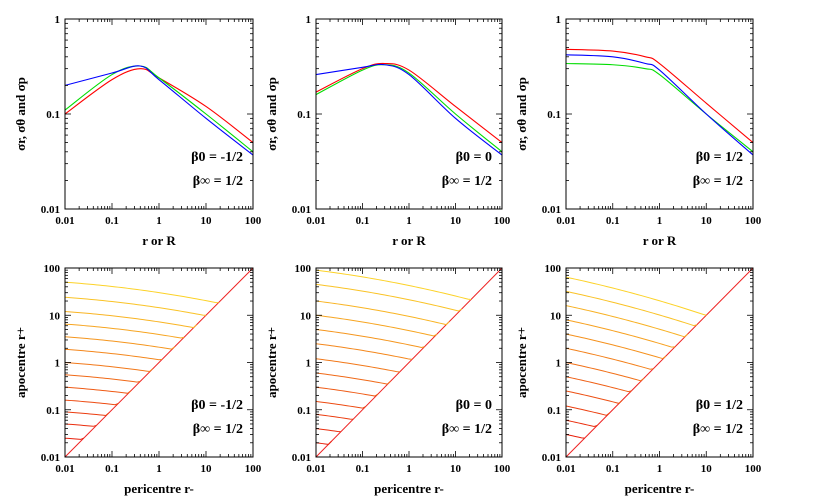  I want to click on beta-annotation: β0 = 1/2, so click(719, 405).